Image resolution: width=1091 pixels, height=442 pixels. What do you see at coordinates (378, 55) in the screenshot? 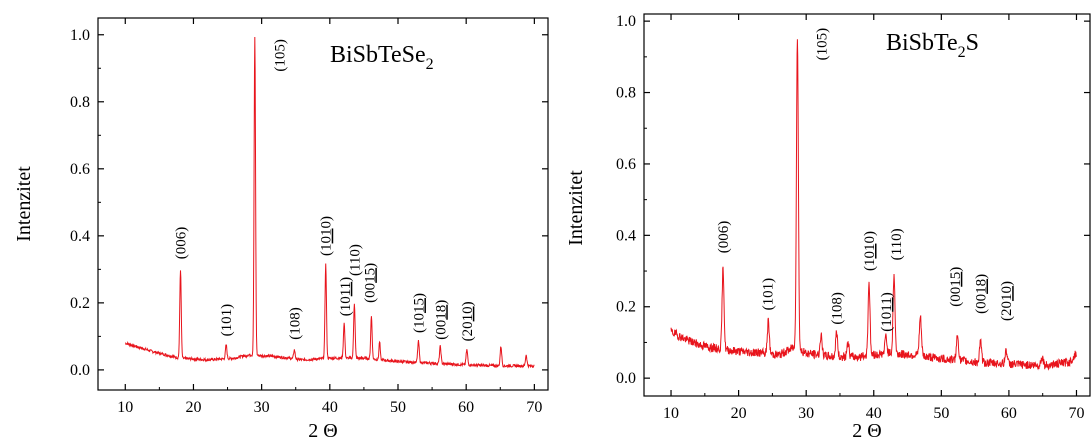
I see `left-title-main: BiSbTeSe` at bounding box center [378, 55].